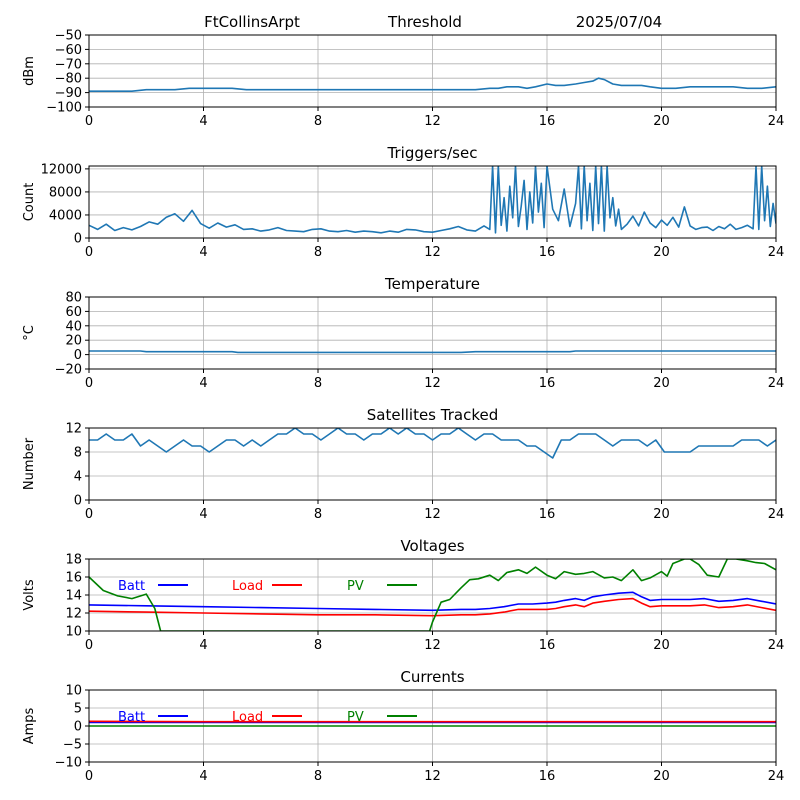  I want to click on panel-title: Currents, so click(432, 677).